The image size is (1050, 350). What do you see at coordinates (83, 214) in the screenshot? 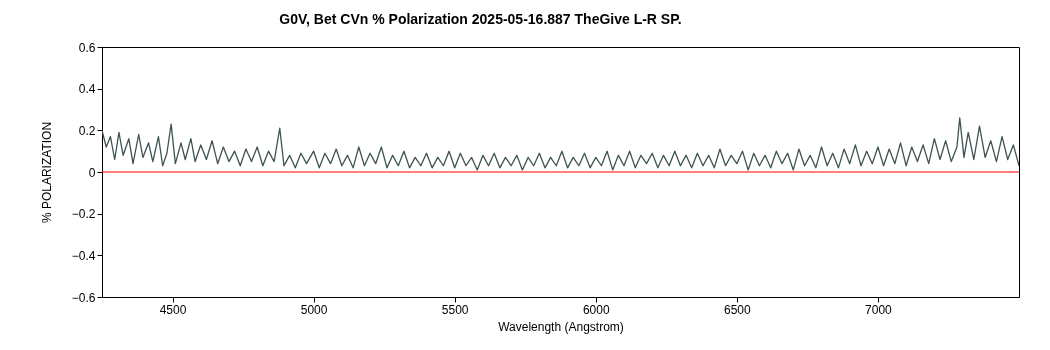
I see `y-tick-label: −0.2` at bounding box center [83, 214].